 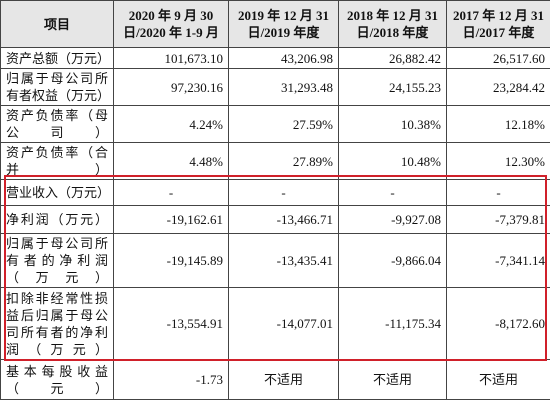 I want to click on table-row: 营业收入（万元） - - - -, so click(x=275, y=192).